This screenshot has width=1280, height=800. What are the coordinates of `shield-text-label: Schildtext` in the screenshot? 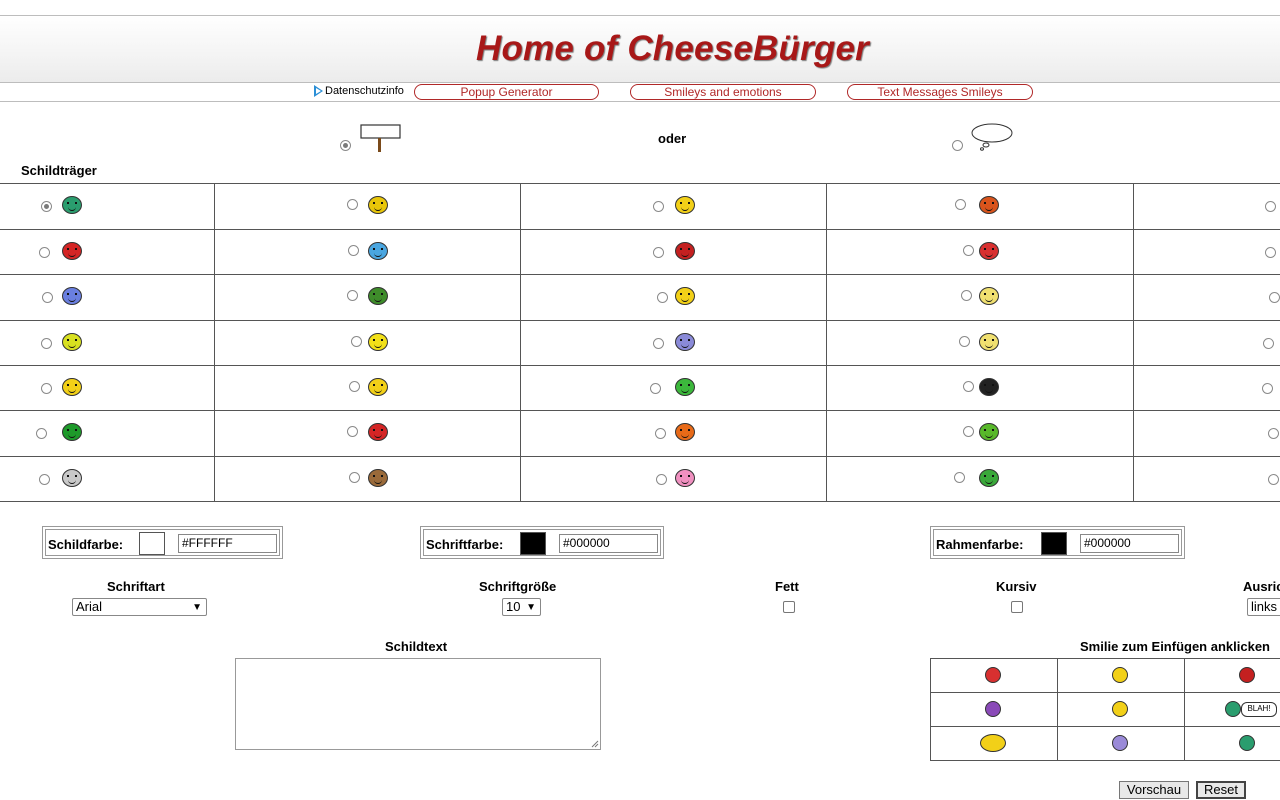 It's located at (416, 646).